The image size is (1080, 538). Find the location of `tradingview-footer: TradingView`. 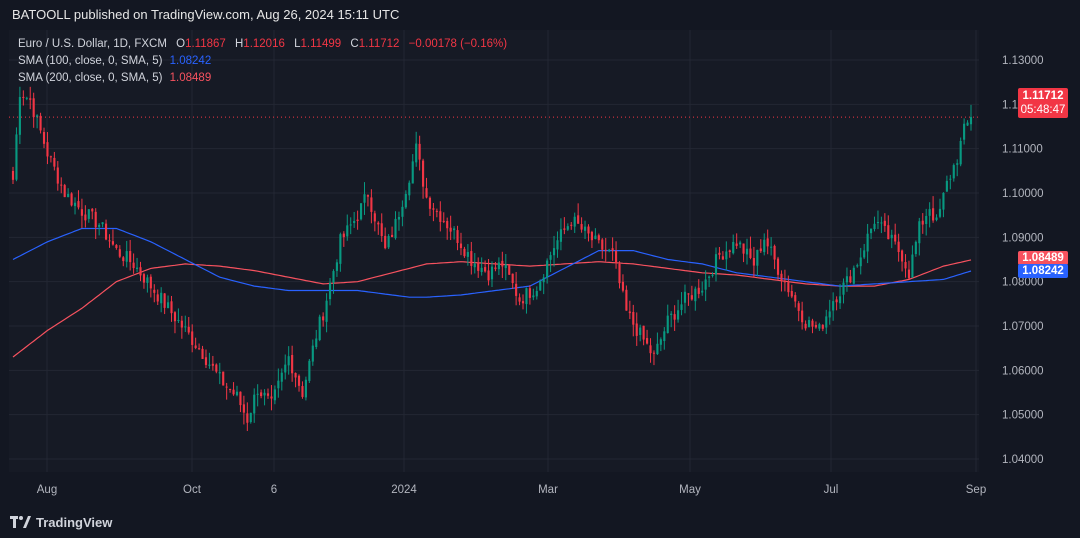

tradingview-footer: TradingView is located at coordinates (61, 522).